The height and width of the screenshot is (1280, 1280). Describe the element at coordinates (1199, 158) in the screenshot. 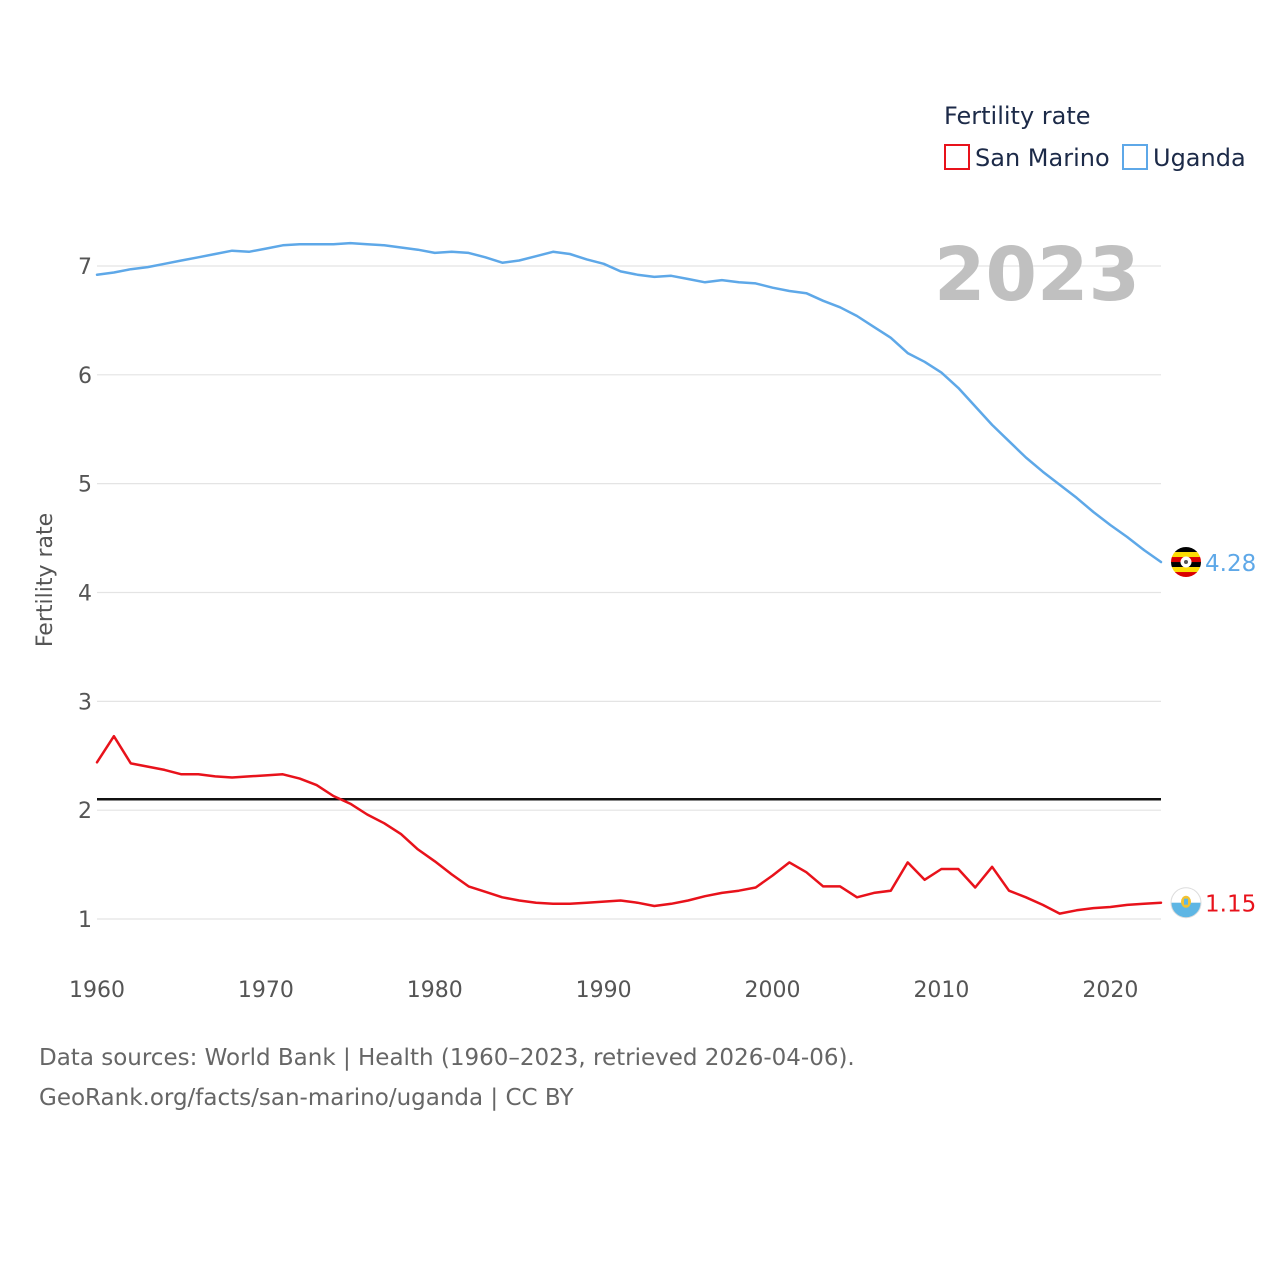

I see `legend-label-uganda: Uganda` at that location.